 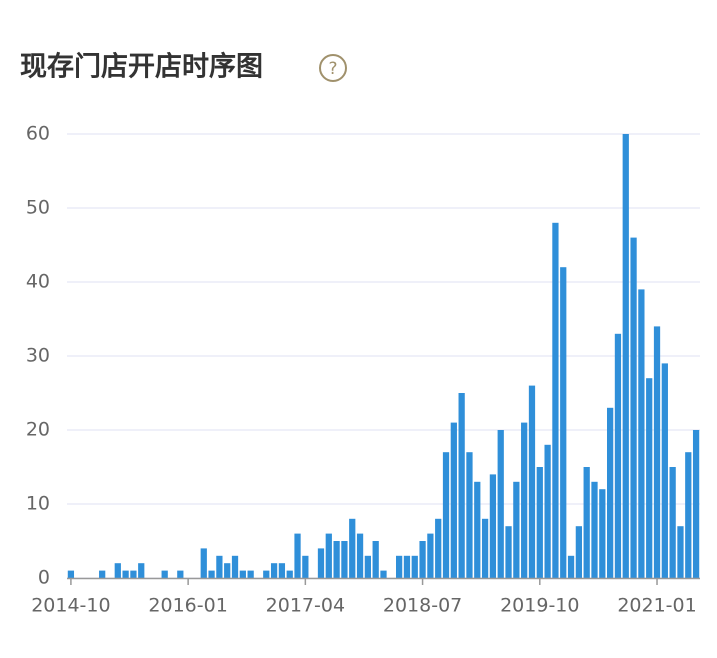 What do you see at coordinates (38, 282) in the screenshot?
I see `y-tick-label: 40` at bounding box center [38, 282].